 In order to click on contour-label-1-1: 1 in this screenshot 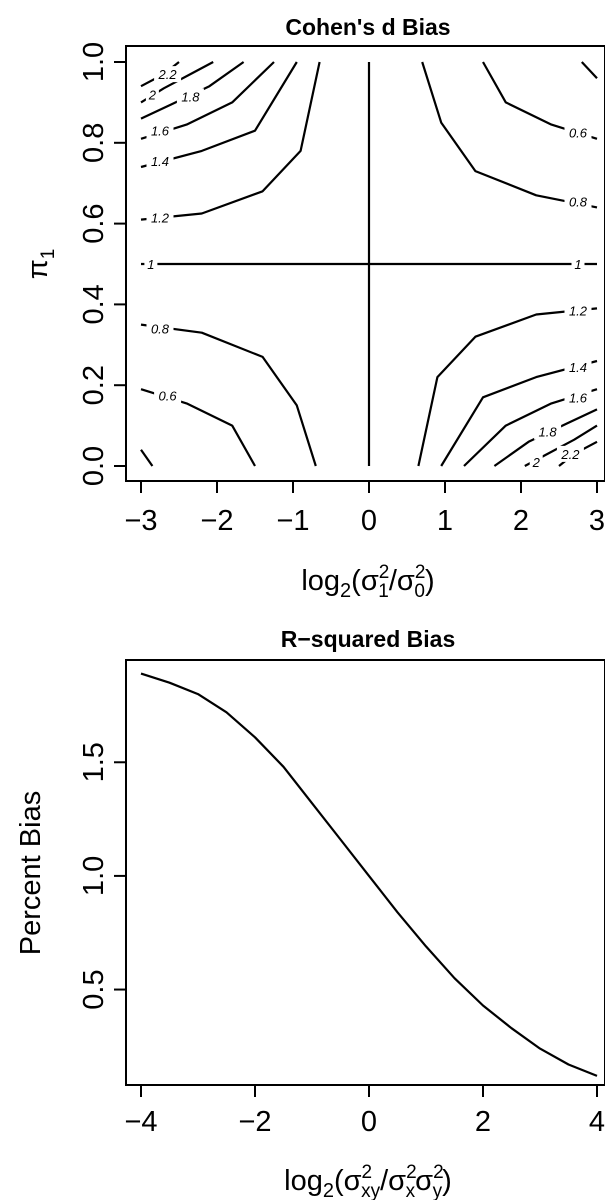, I will do `click(577, 264)`.